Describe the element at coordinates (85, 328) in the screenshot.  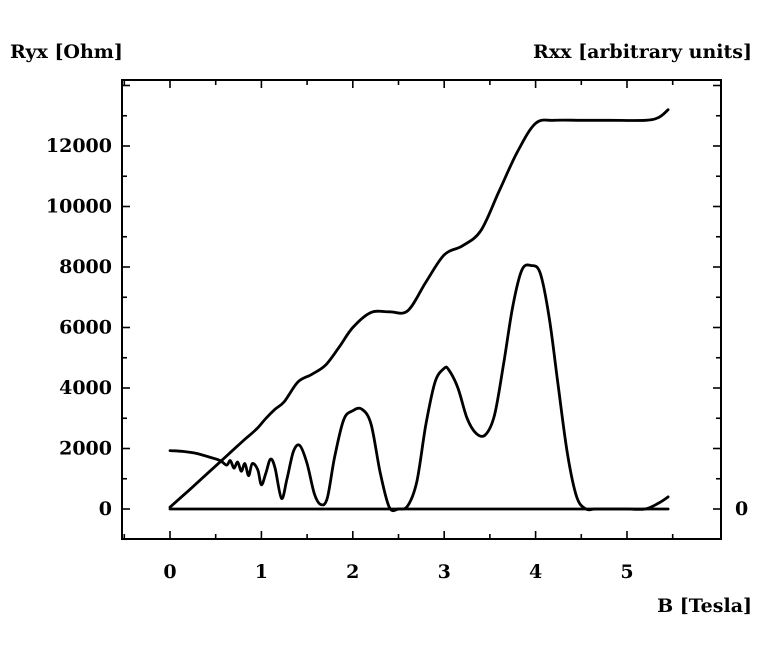
I see `y-tick-label-left: 6000` at that location.